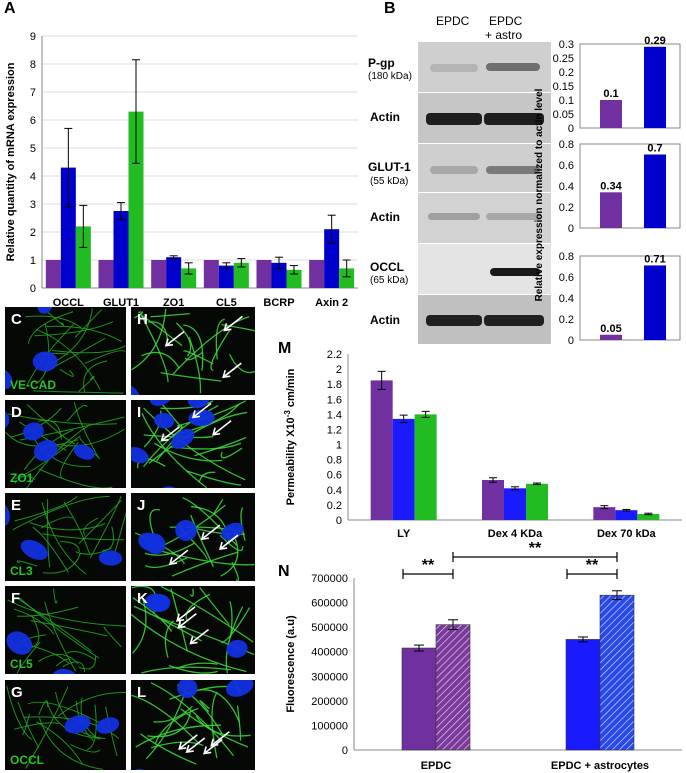 The height and width of the screenshot is (773, 686). What do you see at coordinates (33, 177) in the screenshot?
I see `y-tick-label: 4` at bounding box center [33, 177].